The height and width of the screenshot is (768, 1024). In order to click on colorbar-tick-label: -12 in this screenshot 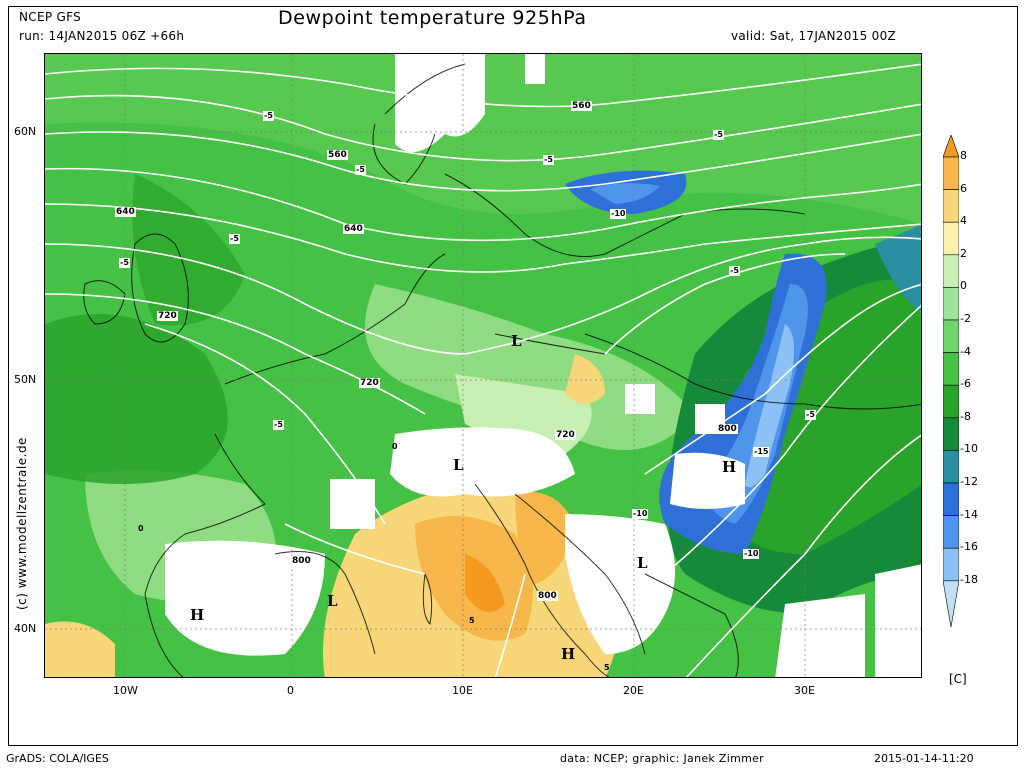, I will do `click(969, 481)`.